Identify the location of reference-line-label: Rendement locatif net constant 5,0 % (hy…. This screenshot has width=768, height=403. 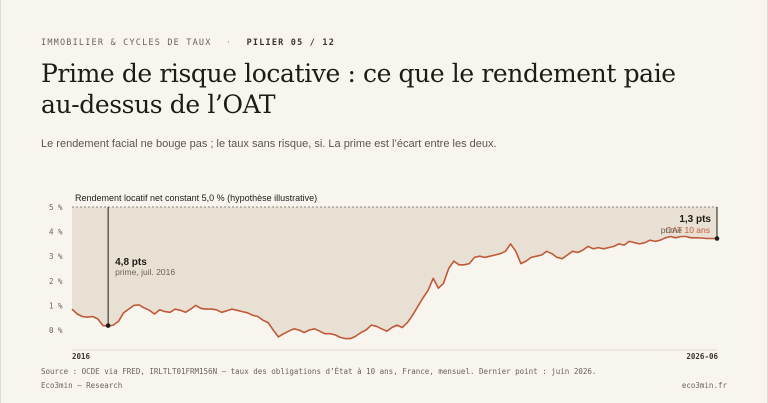
(196, 198).